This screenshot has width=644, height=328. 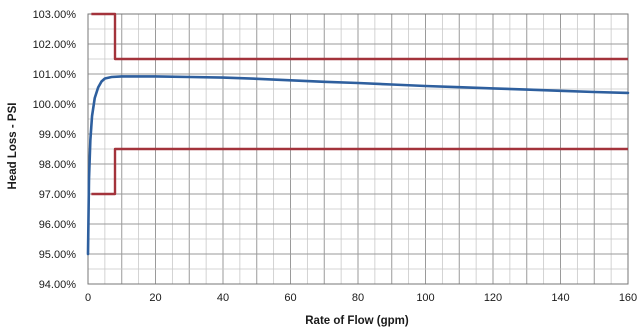 What do you see at coordinates (425, 298) in the screenshot?
I see `x-tick-label: 100` at bounding box center [425, 298].